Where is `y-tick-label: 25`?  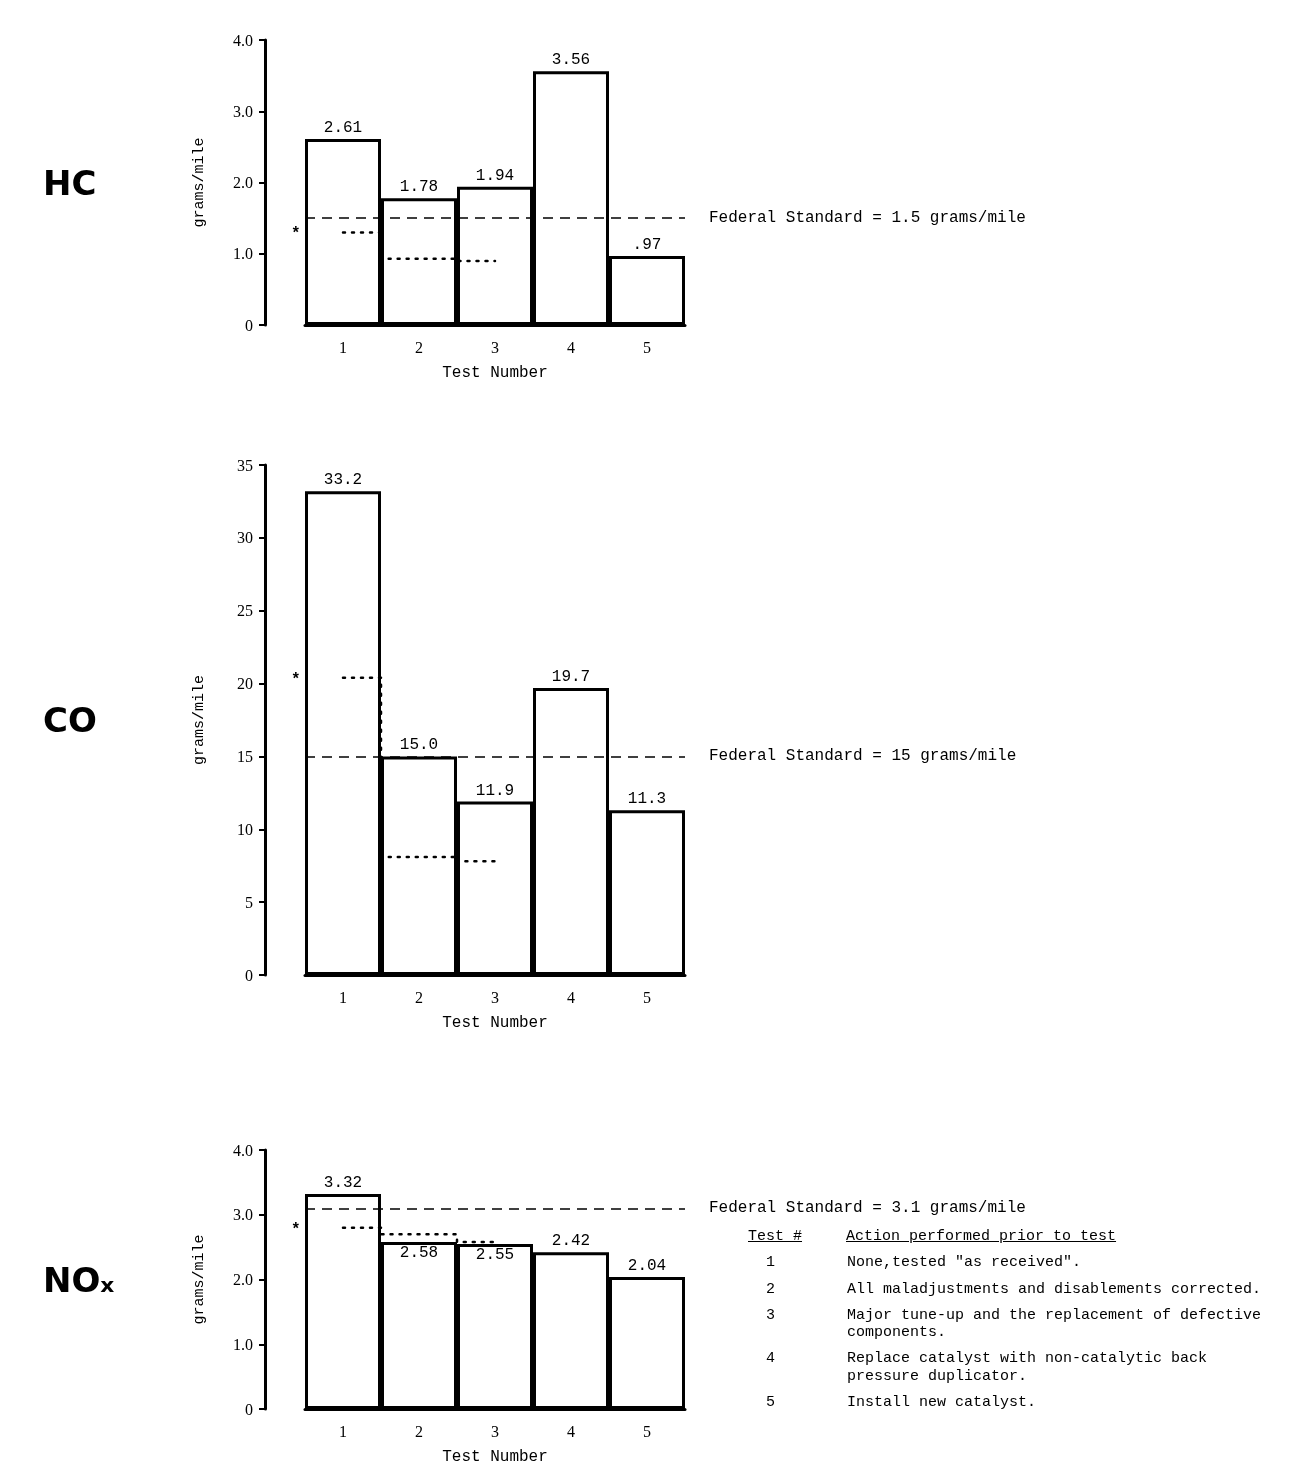 y-tick-label: 25 is located at coordinates (245, 611).